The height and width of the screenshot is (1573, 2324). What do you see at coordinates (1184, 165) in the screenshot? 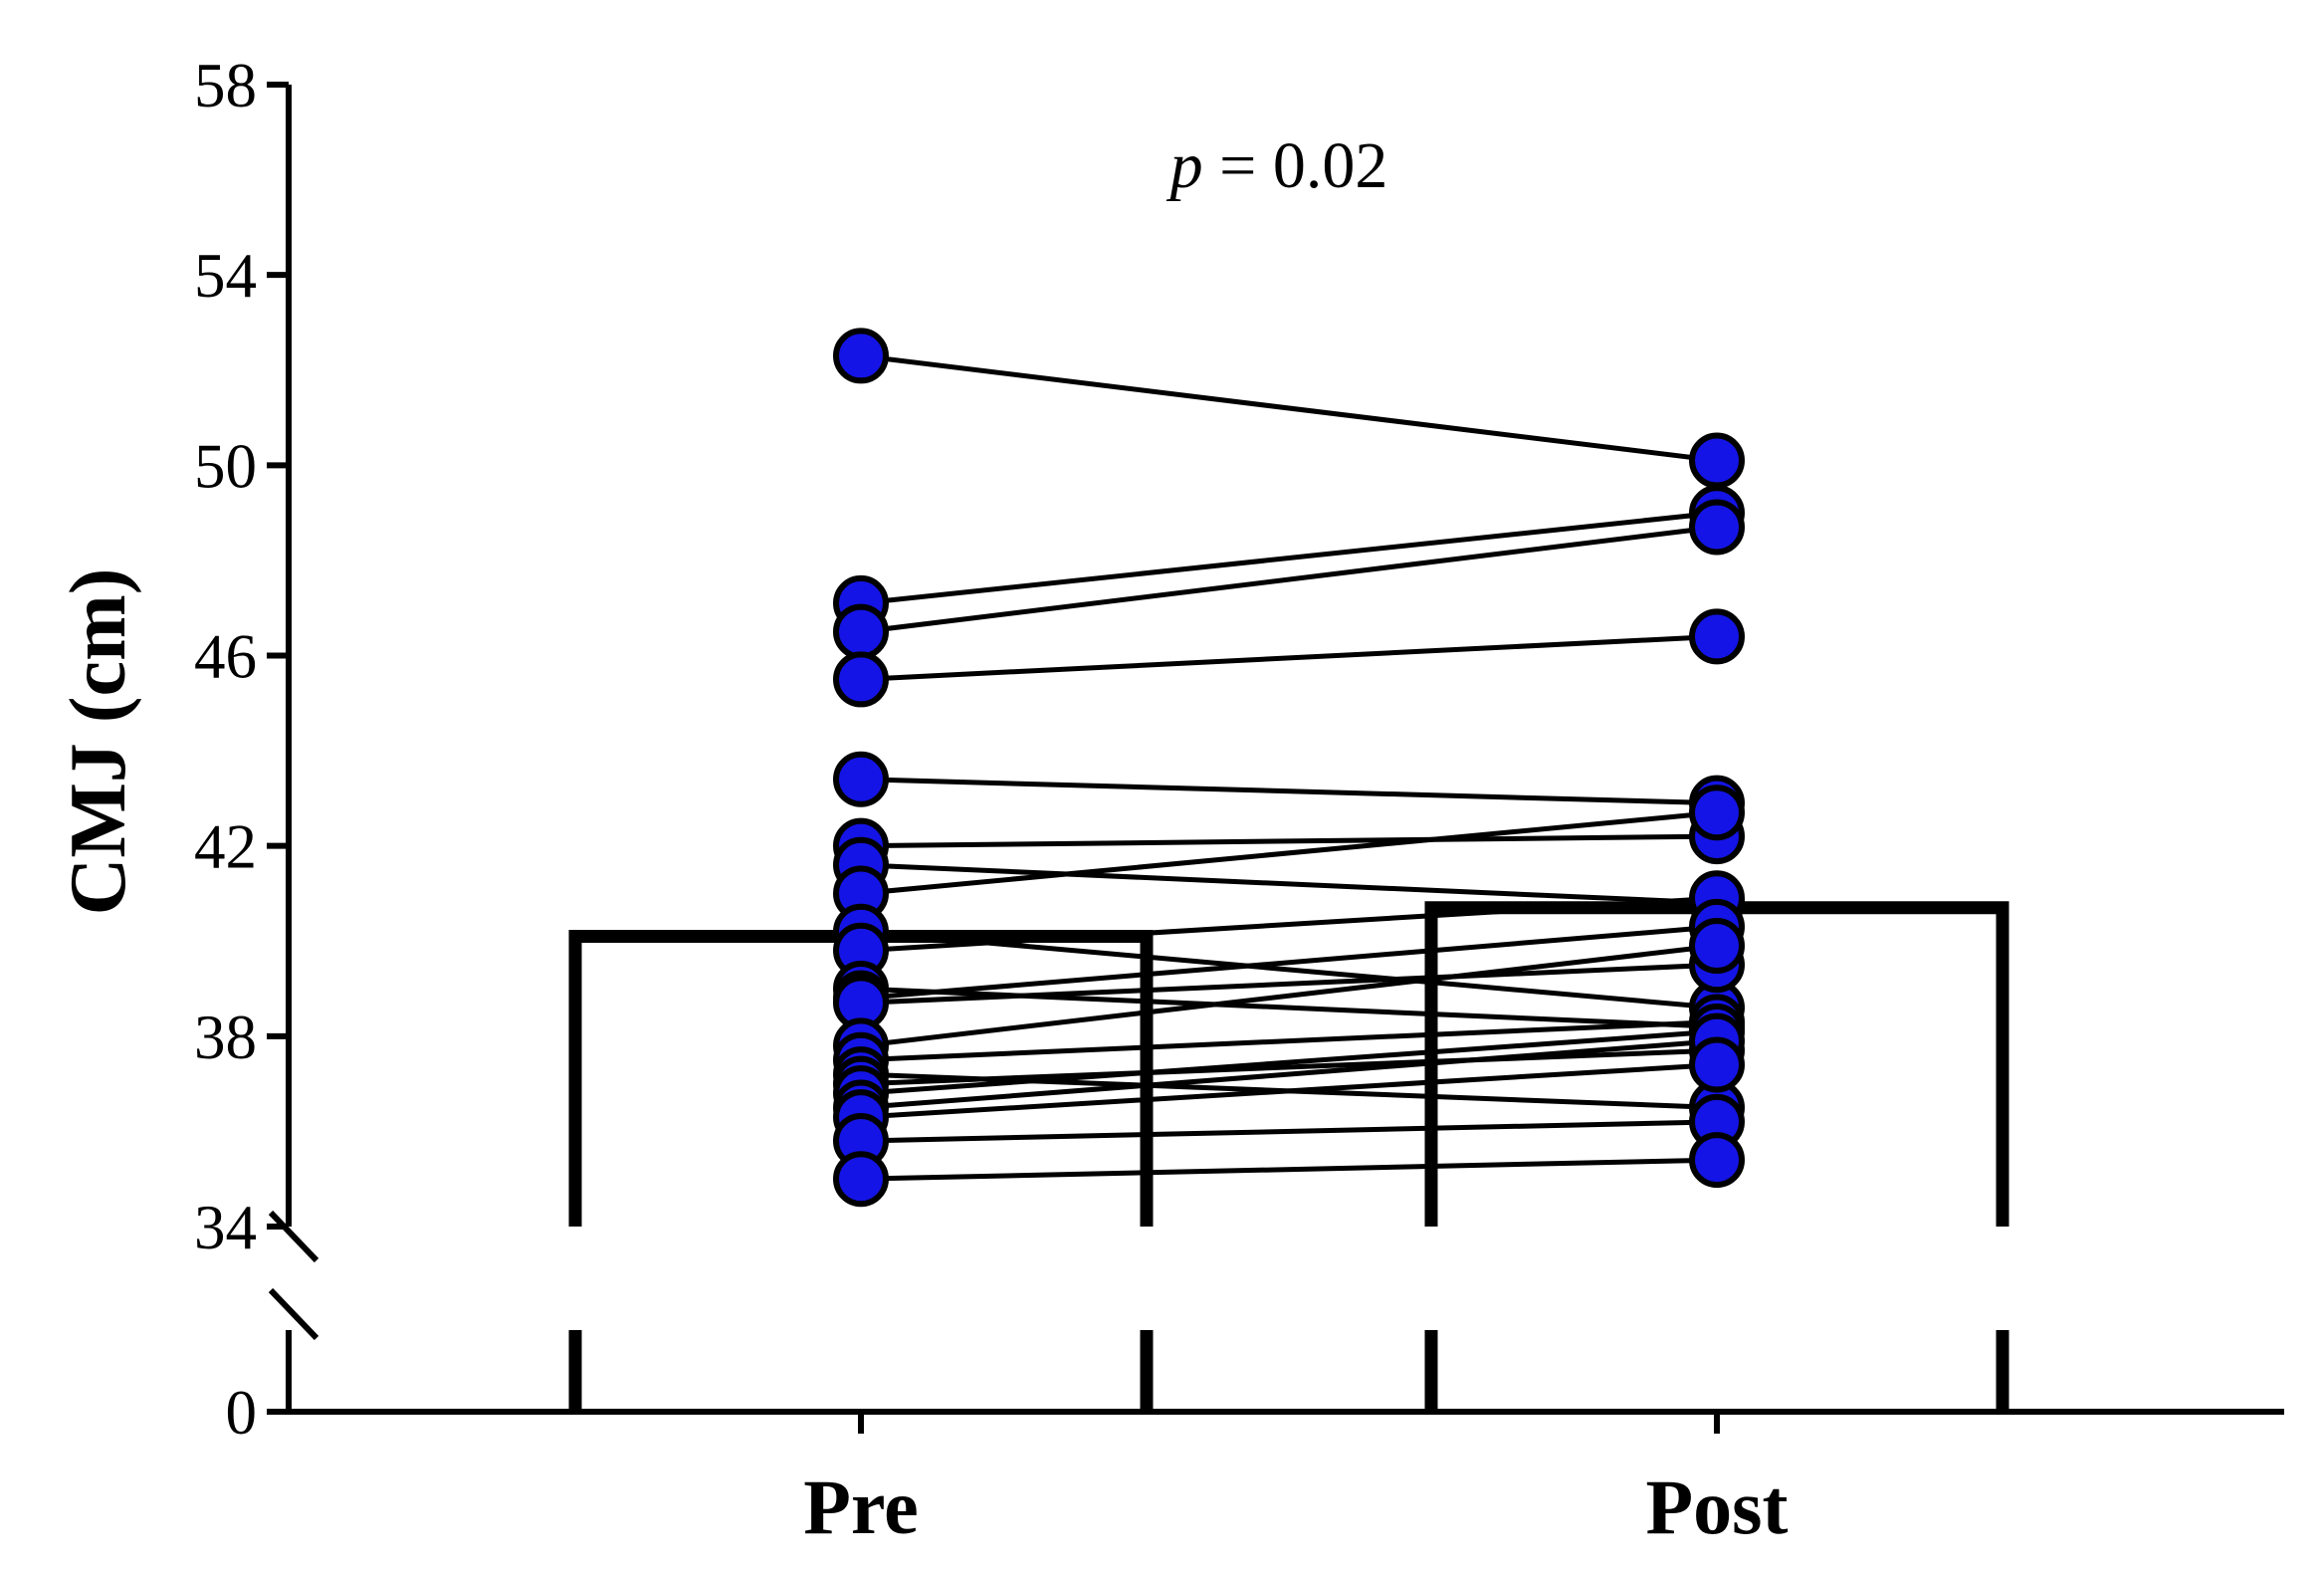
I see `p-value-symbol: p` at bounding box center [1184, 165].